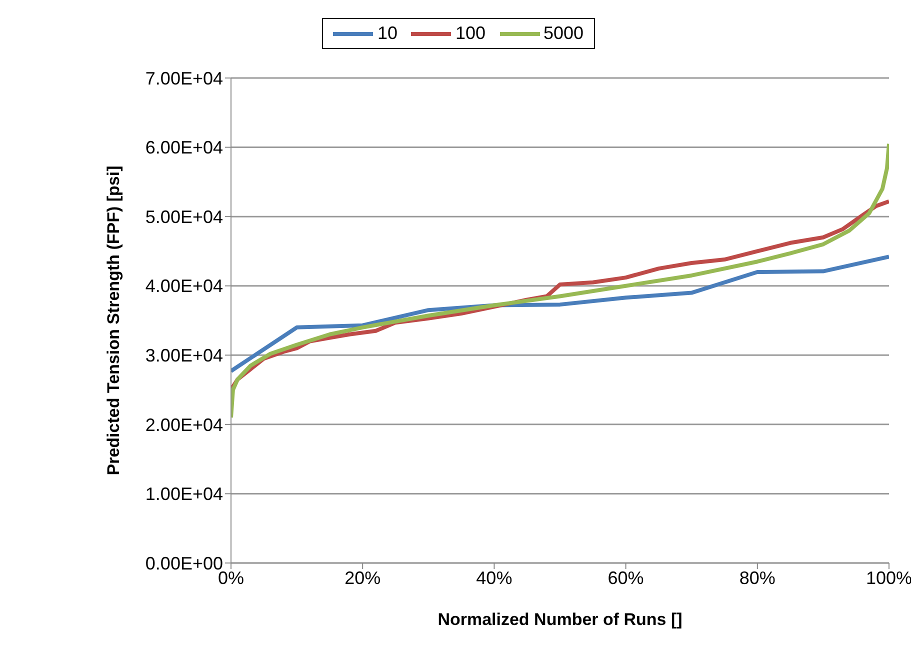  Describe the element at coordinates (889, 578) in the screenshot. I see `x-tick-label: 100%` at that location.